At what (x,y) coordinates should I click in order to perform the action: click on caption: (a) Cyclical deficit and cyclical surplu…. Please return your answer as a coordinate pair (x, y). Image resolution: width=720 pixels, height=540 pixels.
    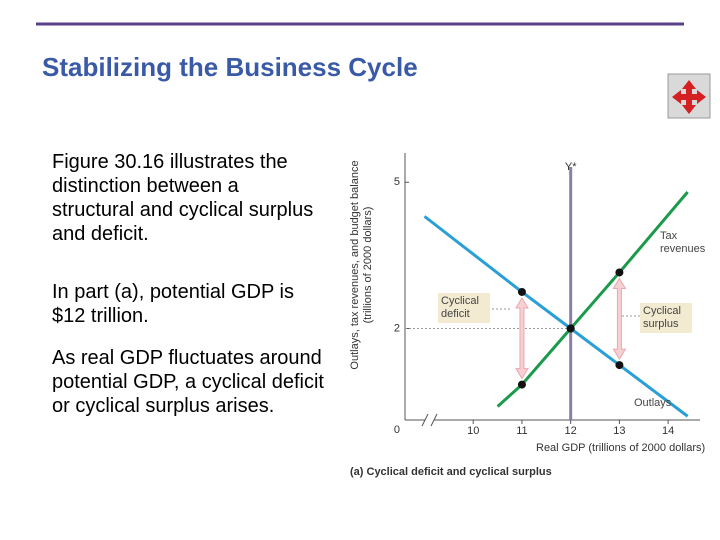
    Looking at the image, I should click on (451, 472).